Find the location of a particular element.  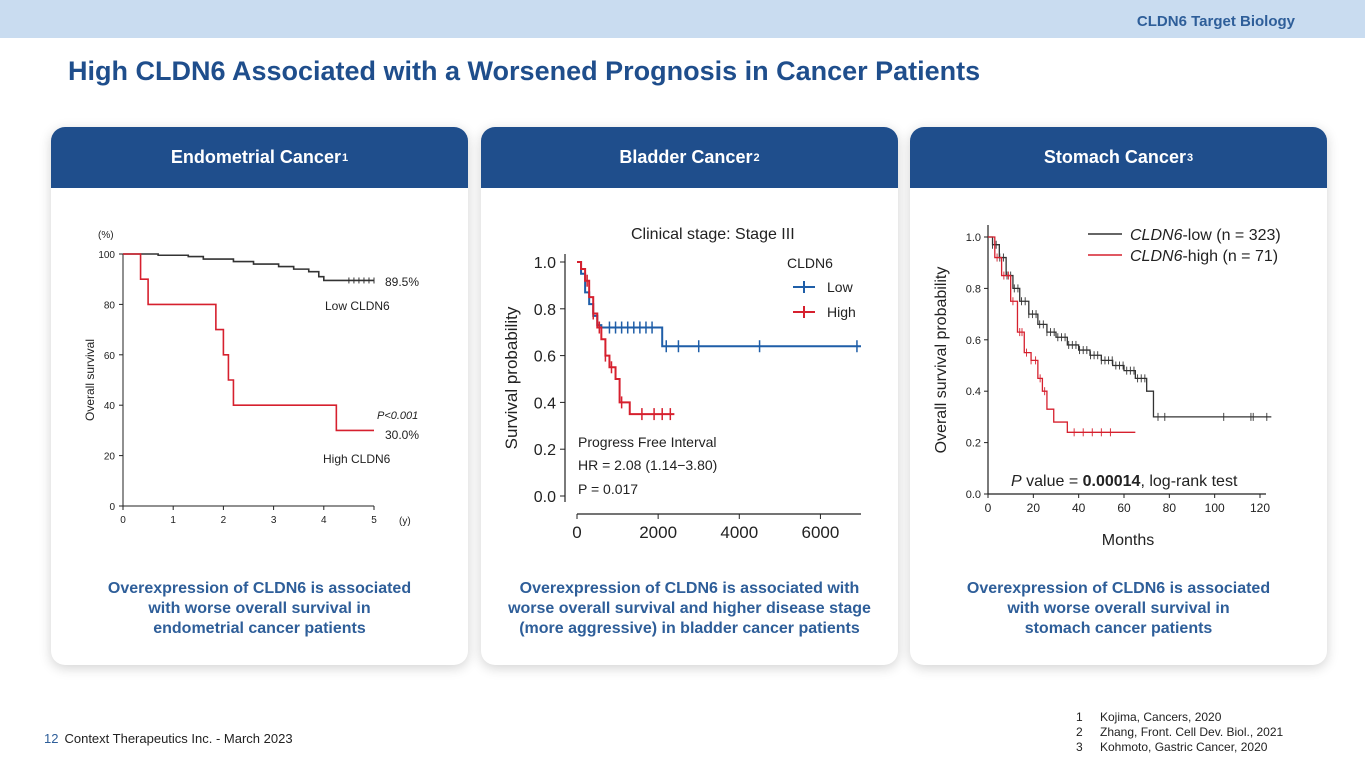

p-value-label: P value = 0.00014, log-rank test is located at coordinates (1124, 481).